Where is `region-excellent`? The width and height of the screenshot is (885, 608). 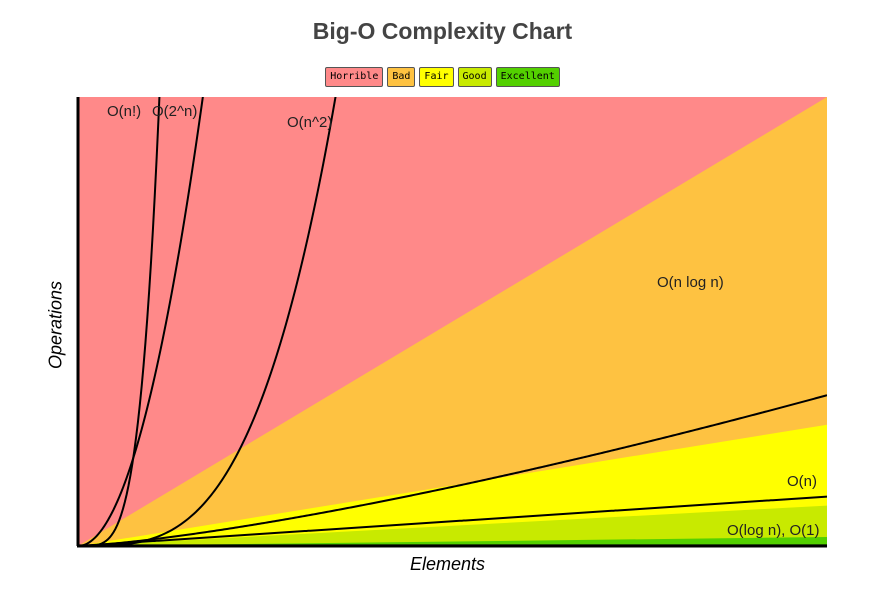 region-excellent is located at coordinates (452, 541).